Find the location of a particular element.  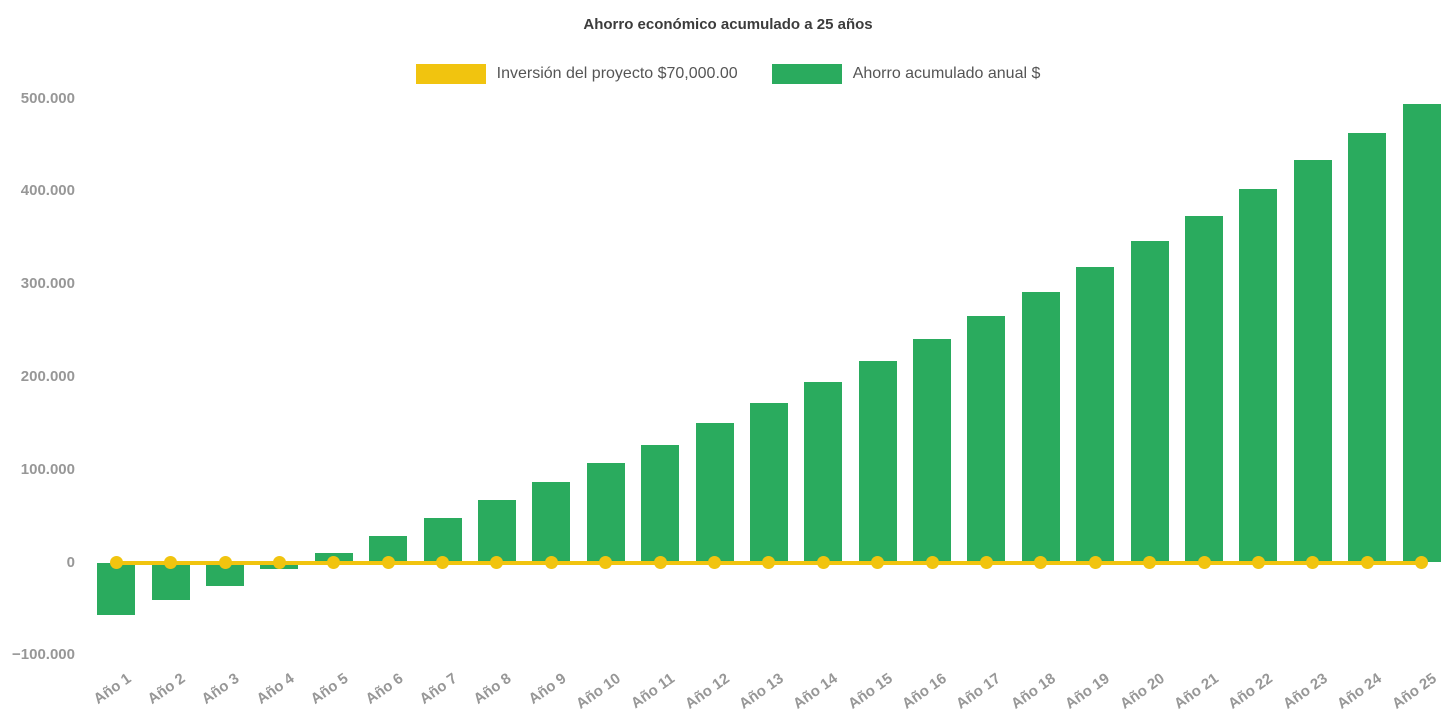

x-axis-label: Año 5 is located at coordinates (329, 689).